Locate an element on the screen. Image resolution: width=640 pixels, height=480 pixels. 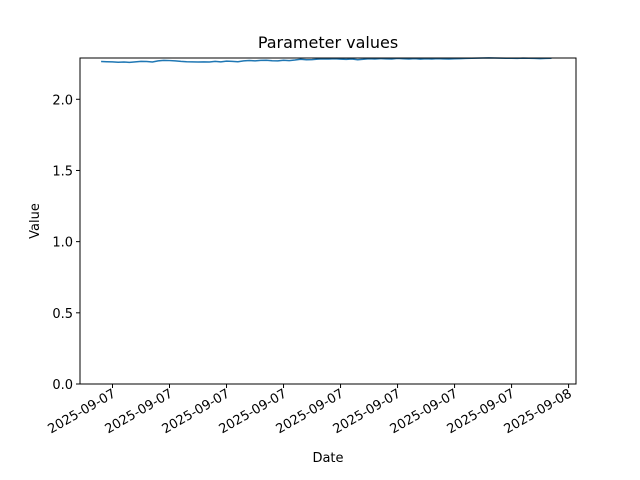
y-tick-label: 0.0 is located at coordinates (62, 385).